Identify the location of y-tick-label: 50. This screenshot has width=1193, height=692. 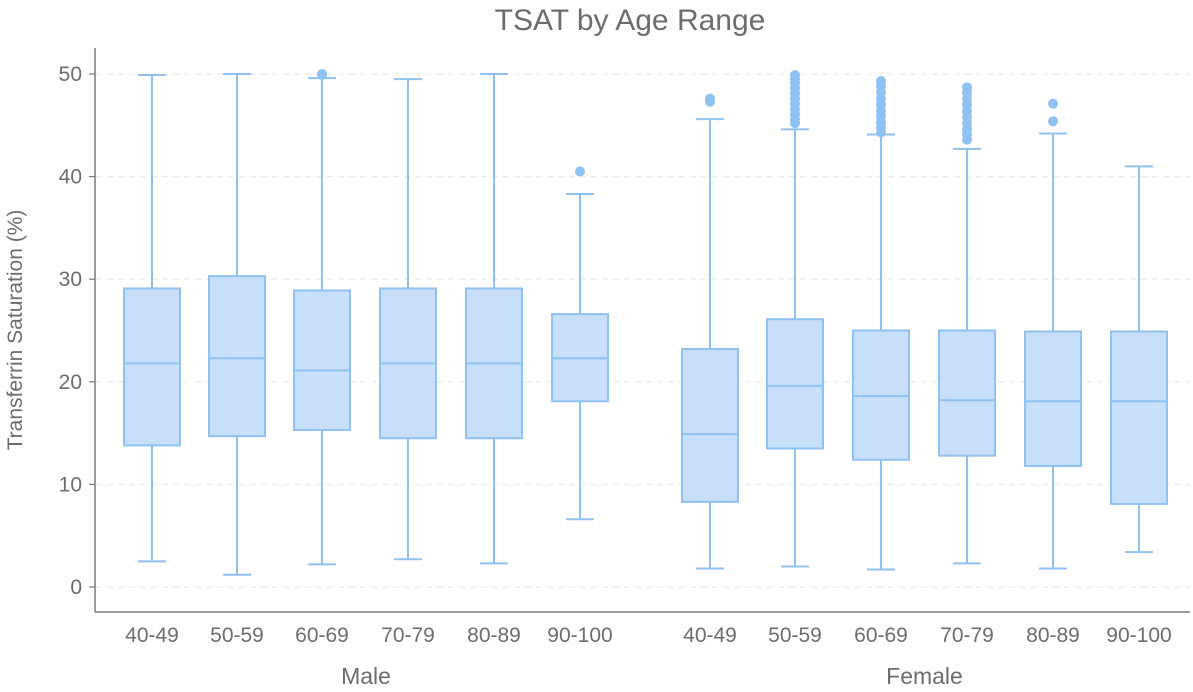
(70, 74).